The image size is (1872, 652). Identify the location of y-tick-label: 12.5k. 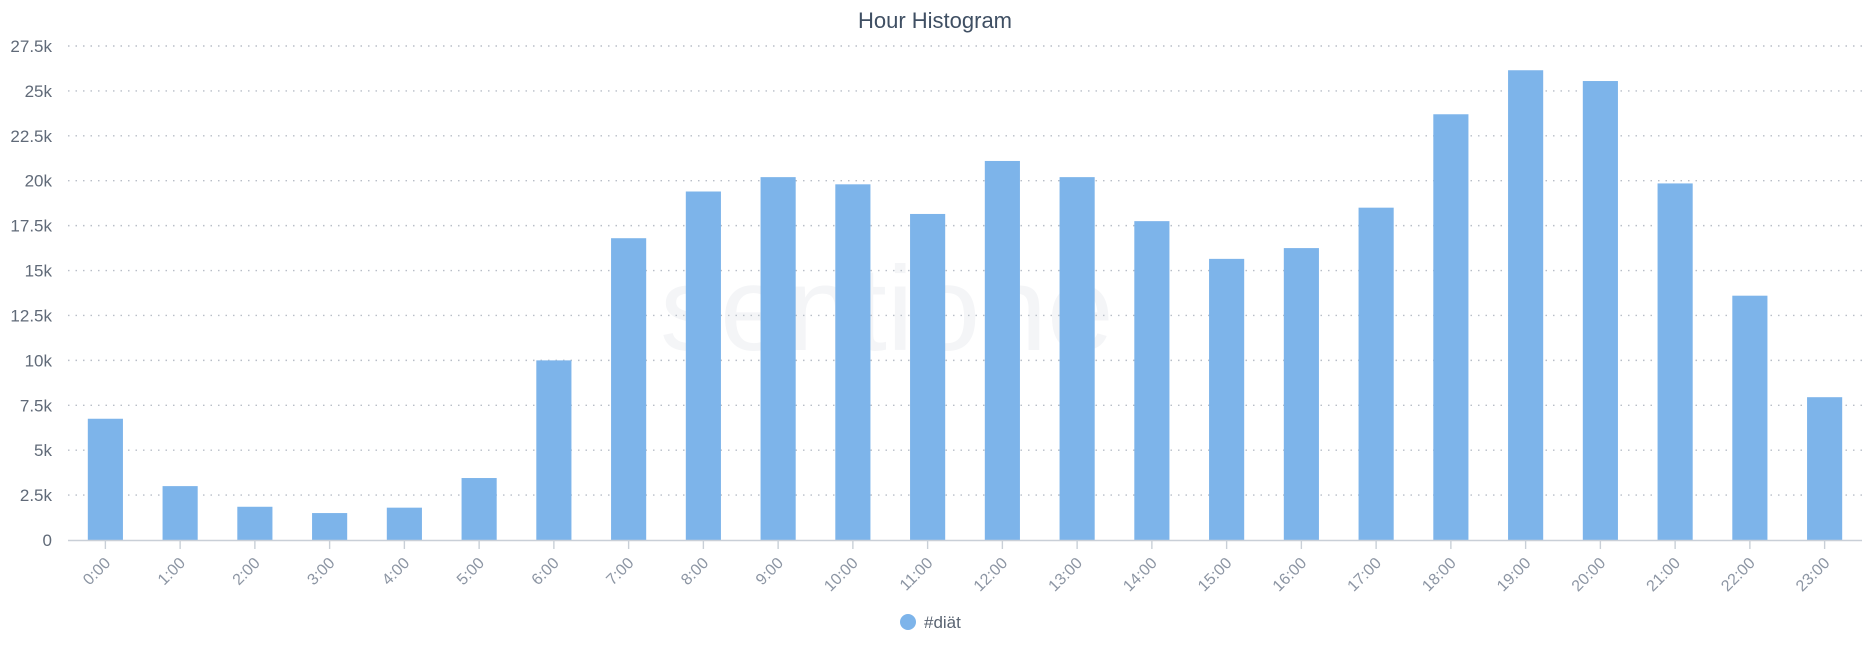
(31, 315).